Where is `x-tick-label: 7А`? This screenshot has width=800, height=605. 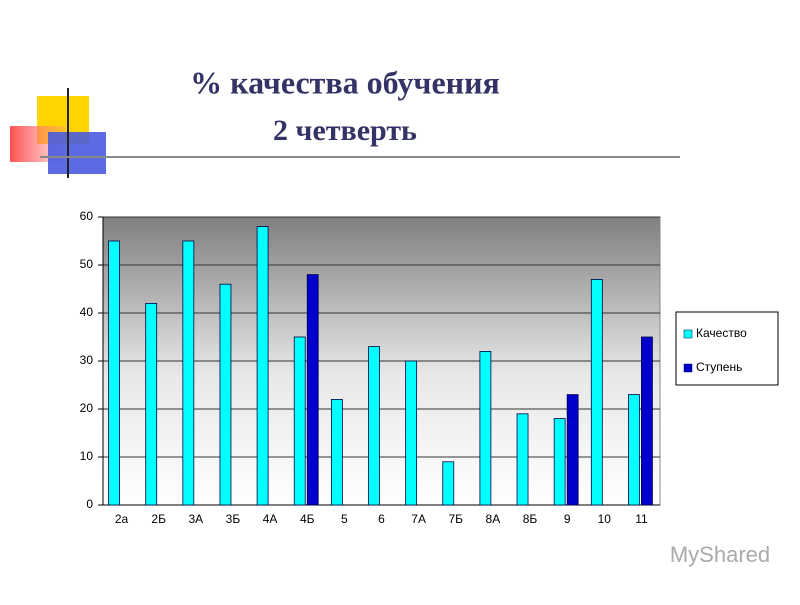 x-tick-label: 7А is located at coordinates (418, 519).